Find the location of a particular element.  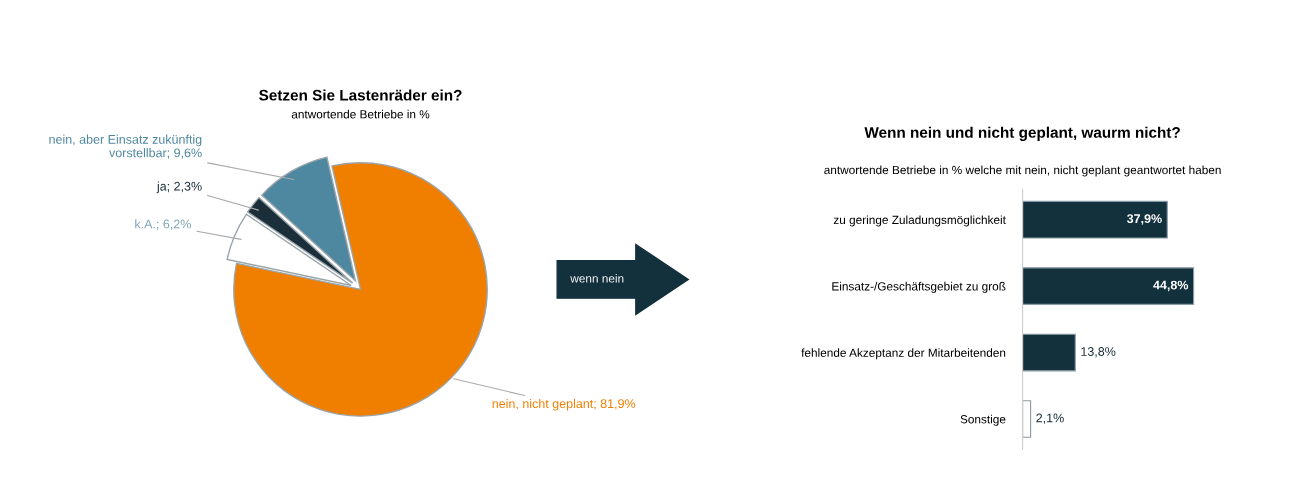

data-label: 44,8% is located at coordinates (1171, 286).